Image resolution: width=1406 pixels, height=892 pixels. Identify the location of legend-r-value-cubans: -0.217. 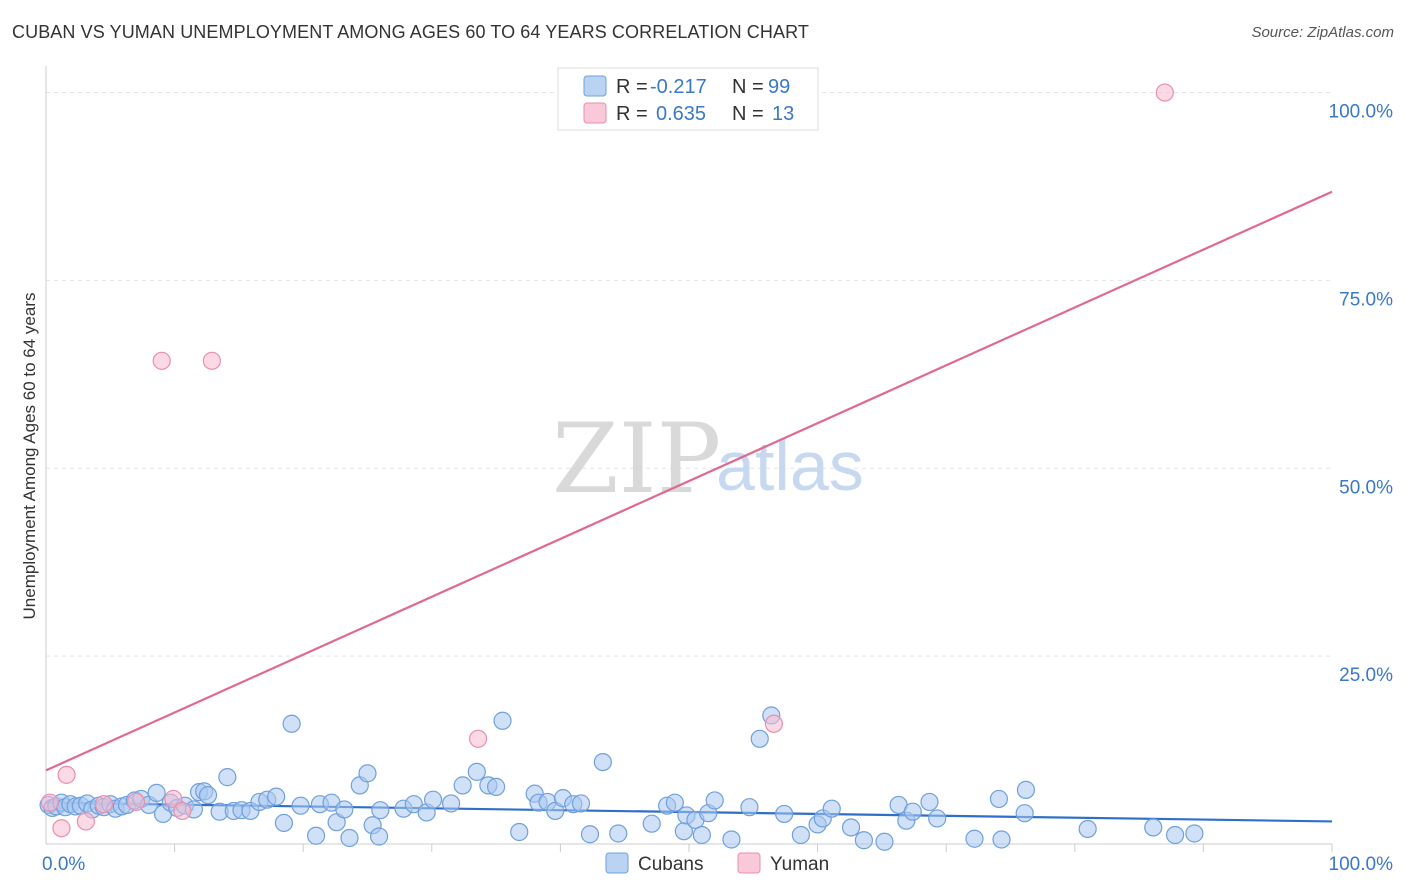
(678, 87).